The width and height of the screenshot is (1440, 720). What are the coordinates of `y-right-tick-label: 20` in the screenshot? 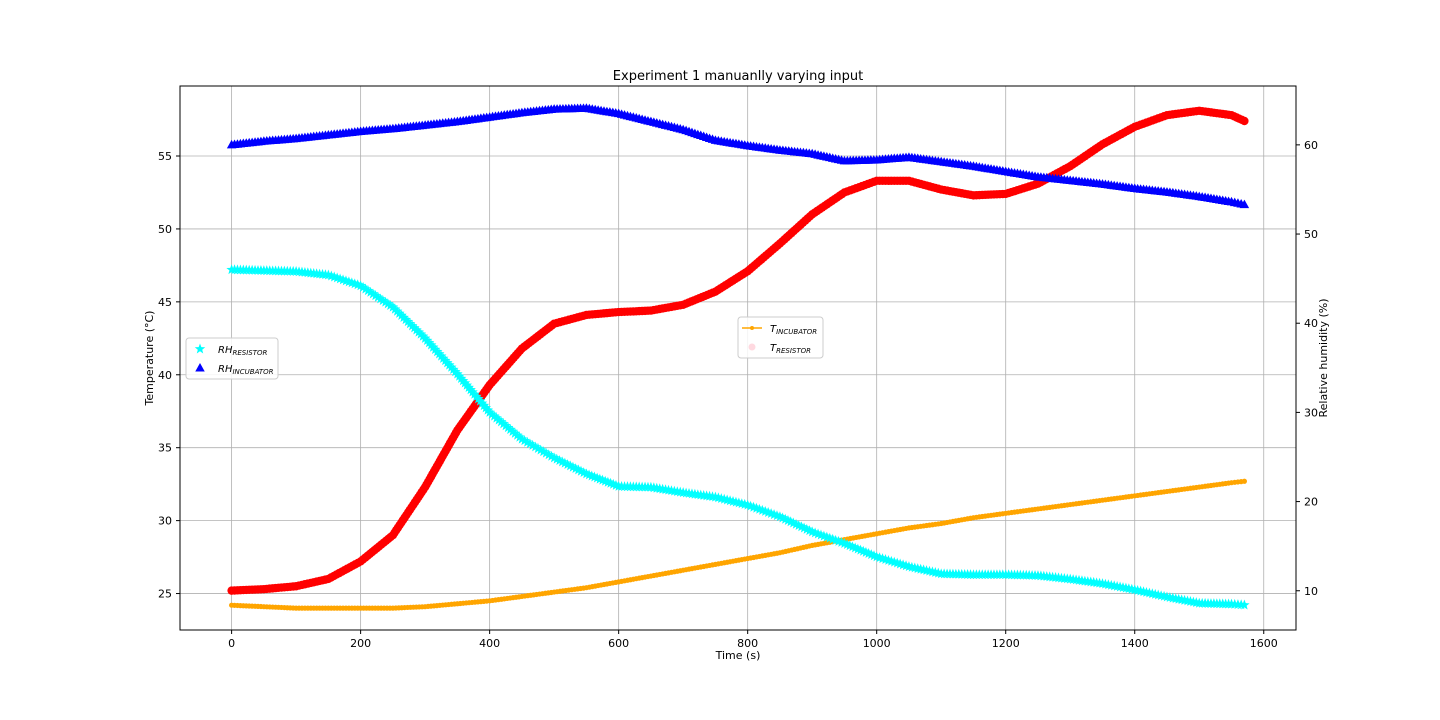 It's located at (1311, 502).